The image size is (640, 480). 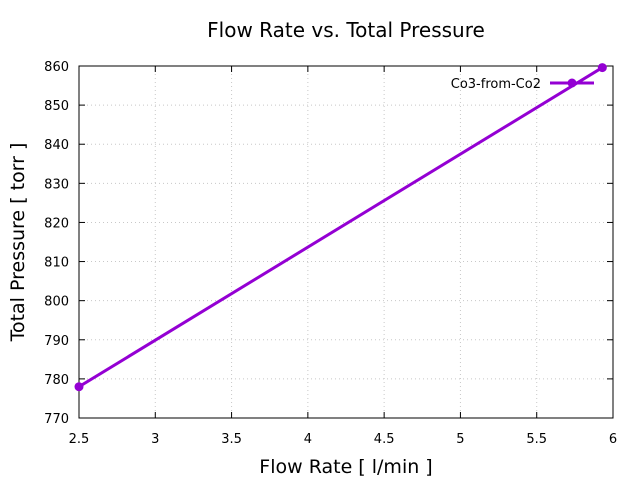 I want to click on legend-label: Co3-from-Co2, so click(x=496, y=84).